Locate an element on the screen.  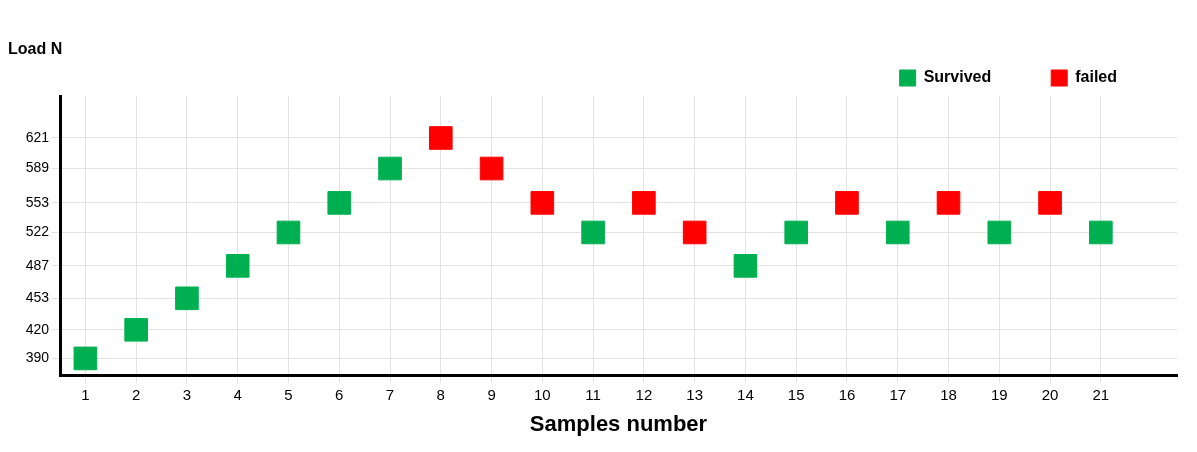
x-tick-label: 8 is located at coordinates (440, 394).